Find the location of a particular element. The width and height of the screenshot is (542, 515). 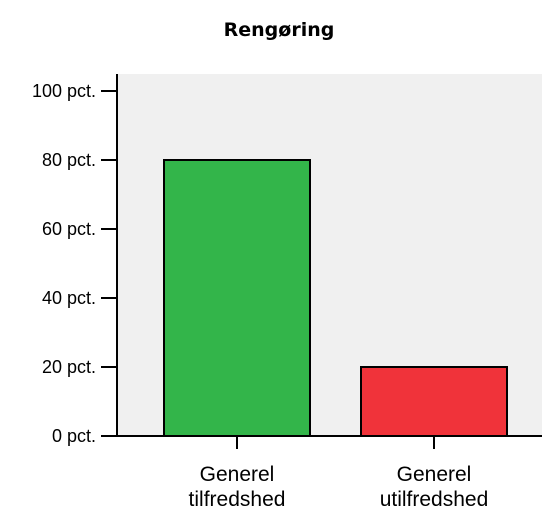

x-tick-label-1-line-2: tilfredshed is located at coordinates (237, 499).